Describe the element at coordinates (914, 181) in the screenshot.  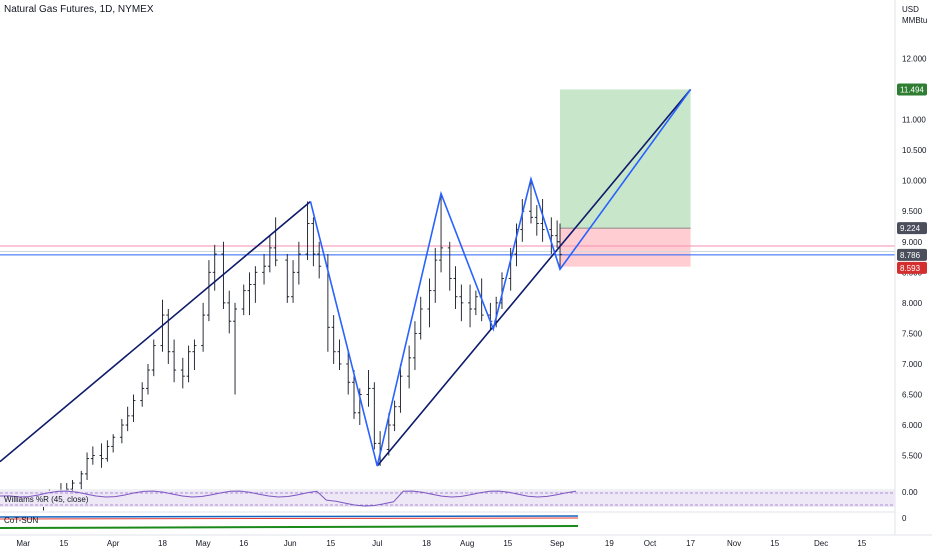
I see `price-tick-label: 10.000` at that location.